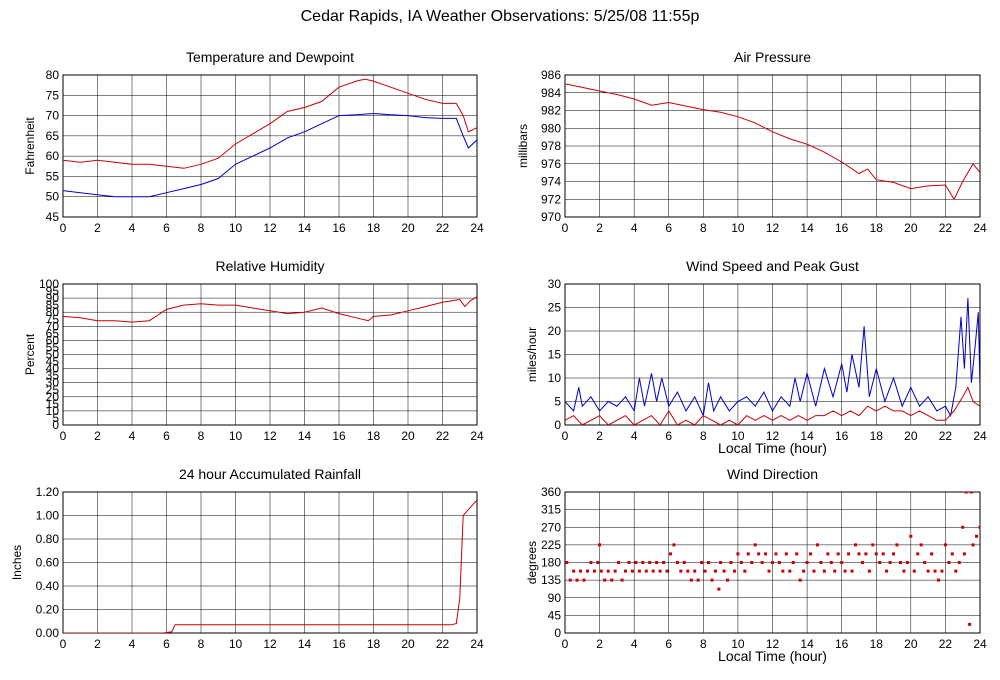  Describe the element at coordinates (551, 182) in the screenshot. I see `y-tick-label: 974` at that location.